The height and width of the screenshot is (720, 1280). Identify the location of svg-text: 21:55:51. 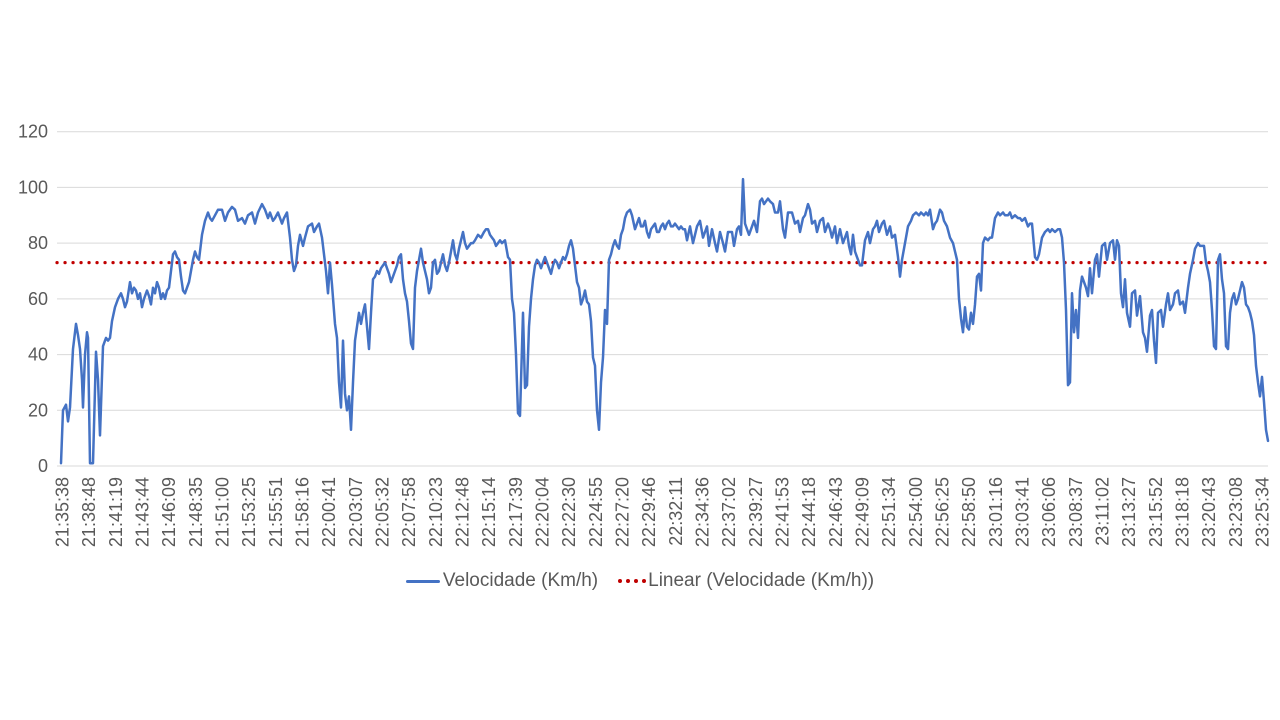
(276, 512).